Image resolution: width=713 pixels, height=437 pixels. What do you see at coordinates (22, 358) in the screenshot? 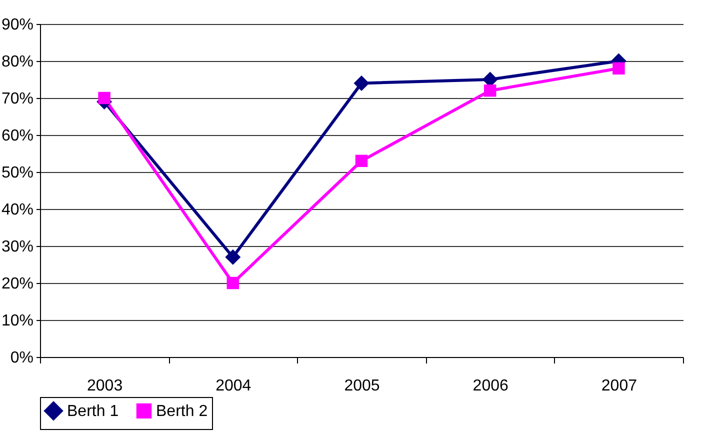
I see `y-tick-label: 0%` at bounding box center [22, 358].